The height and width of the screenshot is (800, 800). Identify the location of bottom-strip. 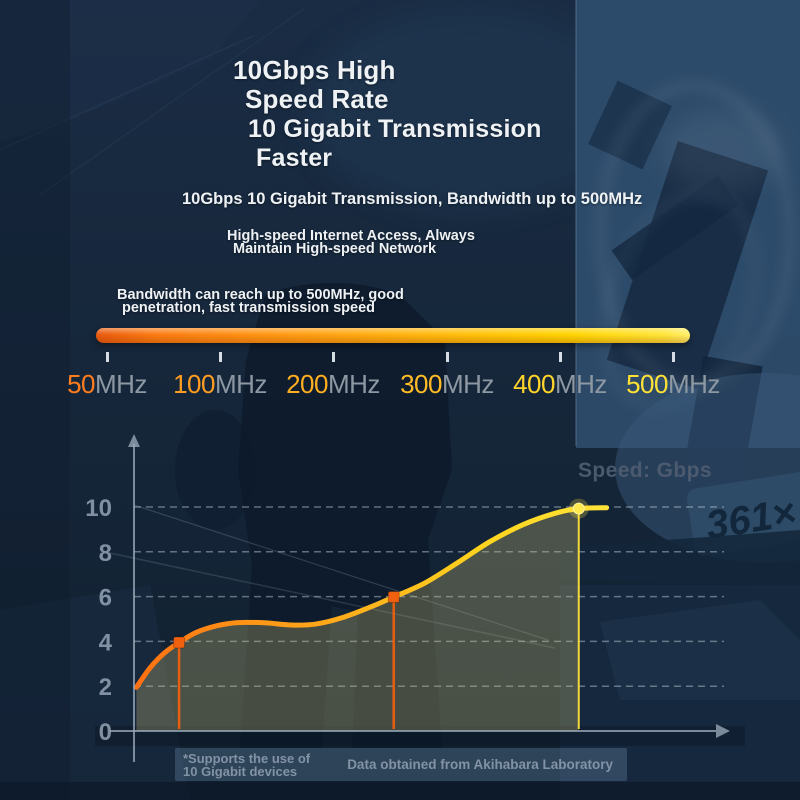
(400, 791).